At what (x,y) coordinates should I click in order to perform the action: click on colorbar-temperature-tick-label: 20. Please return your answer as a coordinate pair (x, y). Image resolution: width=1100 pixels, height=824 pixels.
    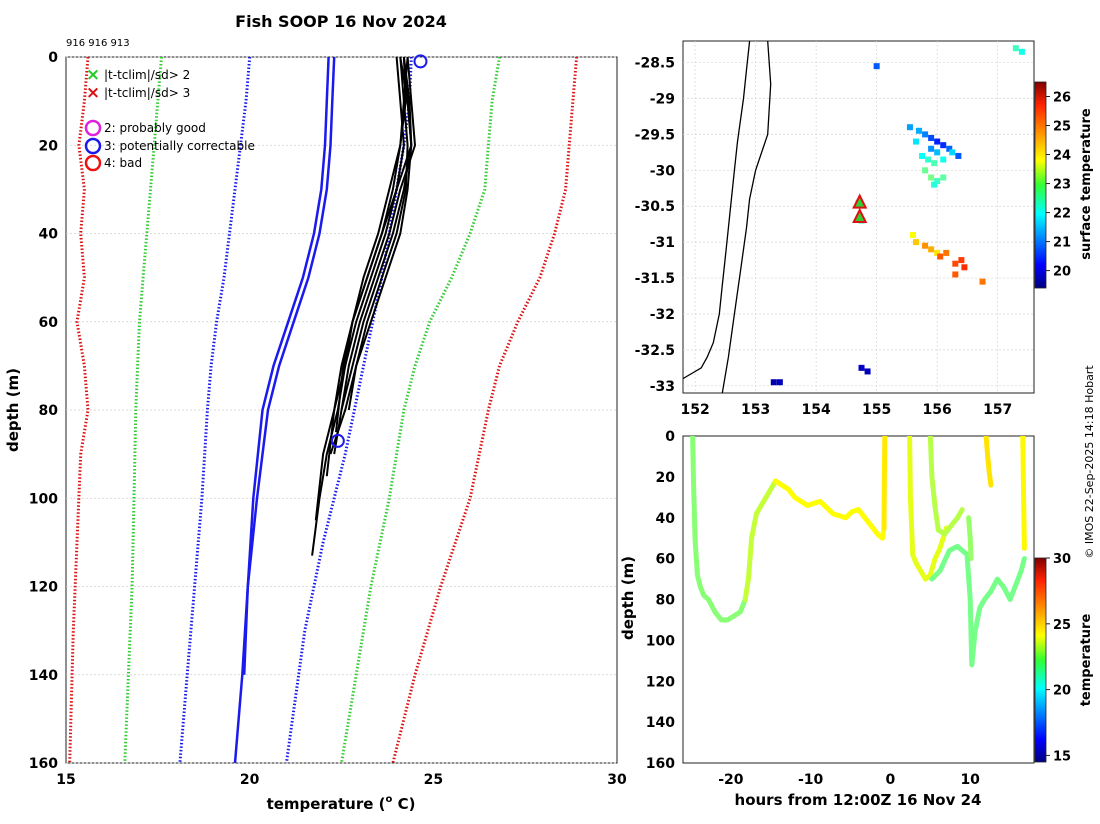
    Looking at the image, I should click on (1062, 691).